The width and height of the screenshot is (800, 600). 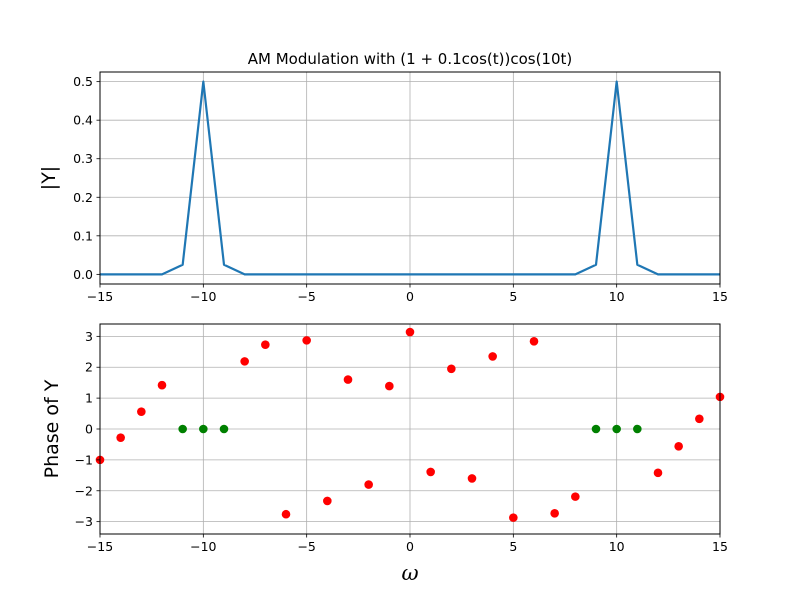 I want to click on phase-x-tick-label: −5, so click(x=306, y=546).